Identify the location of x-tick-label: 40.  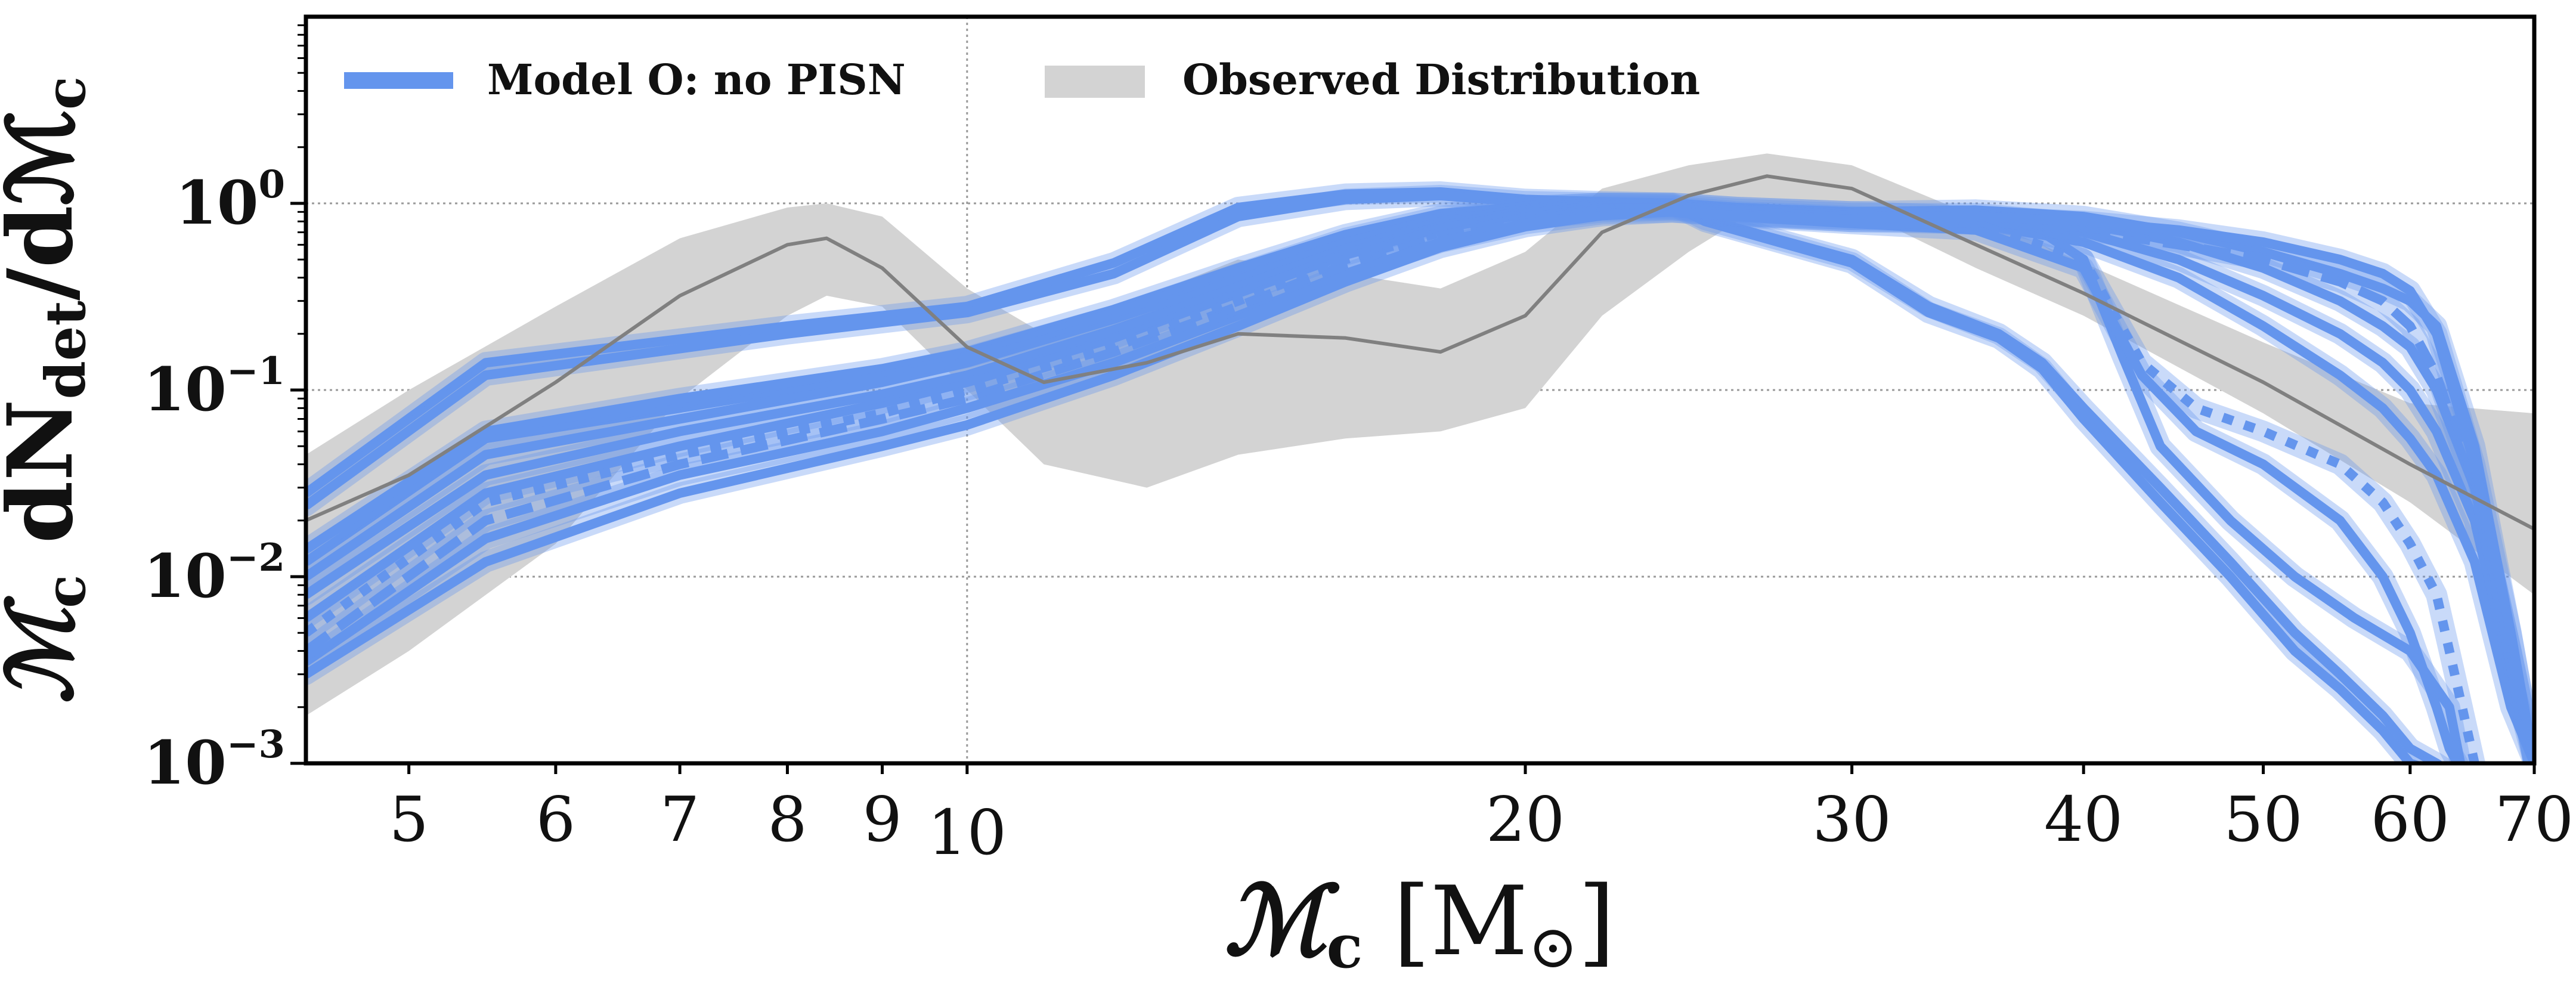
(2084, 819).